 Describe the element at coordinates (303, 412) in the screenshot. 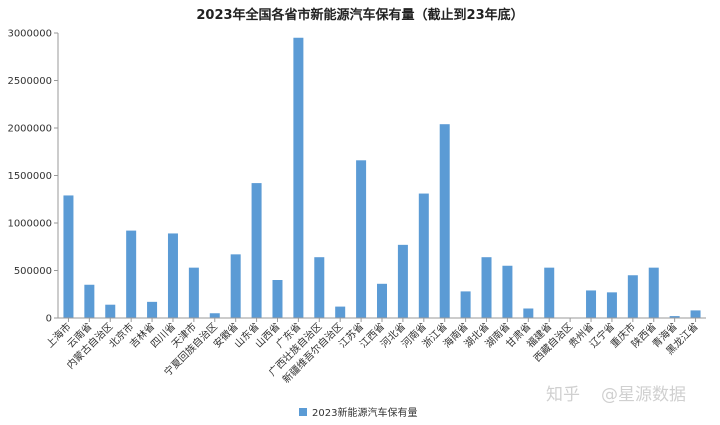

I see `legend-swatch` at that location.